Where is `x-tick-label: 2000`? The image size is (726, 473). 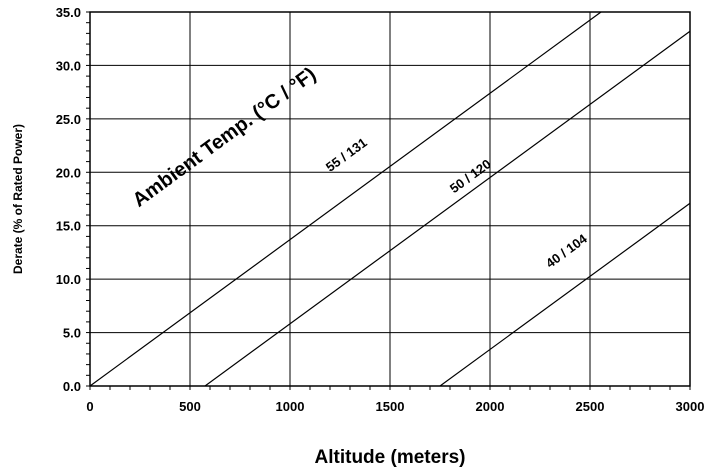 x-tick-label: 2000 is located at coordinates (490, 406).